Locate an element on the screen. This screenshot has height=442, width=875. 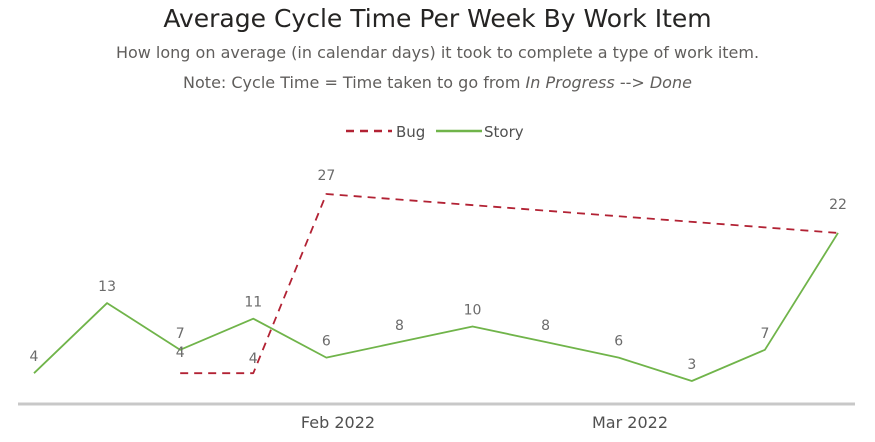
data-label-story-4: 11 is located at coordinates (253, 303).